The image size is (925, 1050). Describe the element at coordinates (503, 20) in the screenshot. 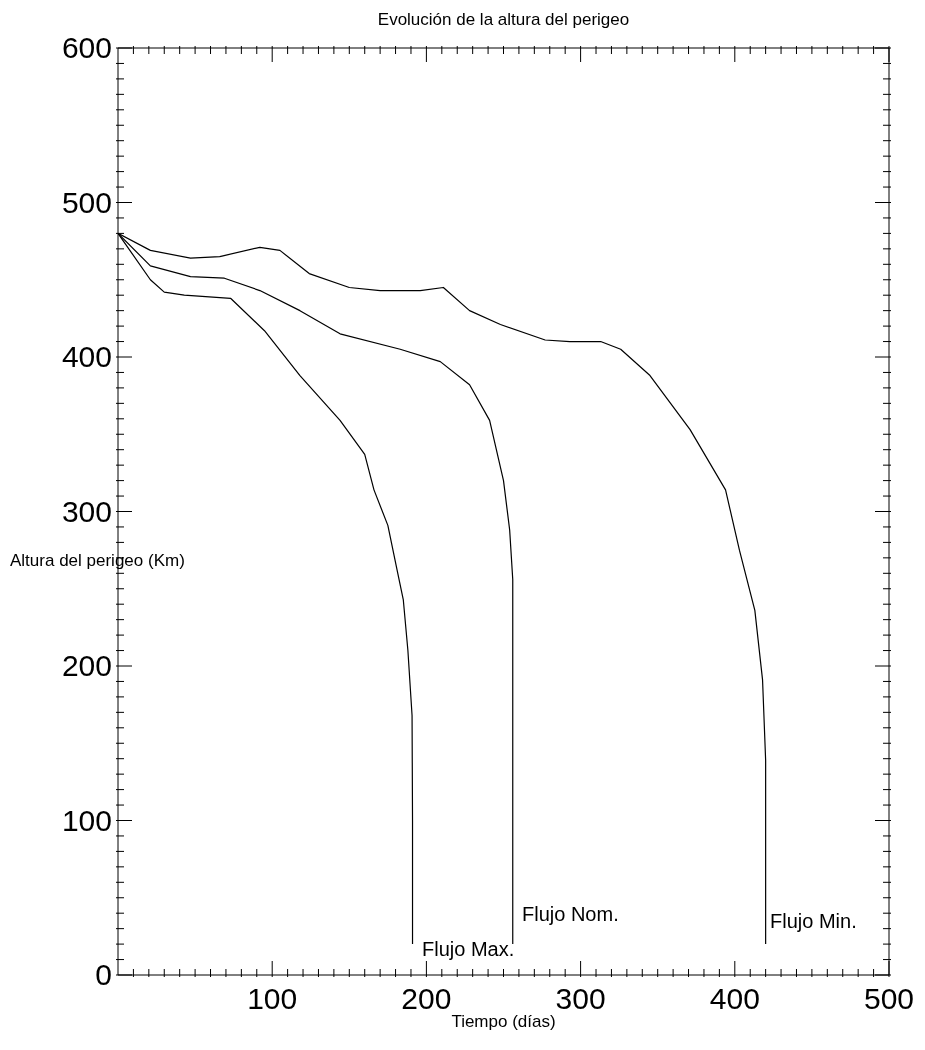

I see `chart-title: Evolución de la altura del perigeo` at that location.